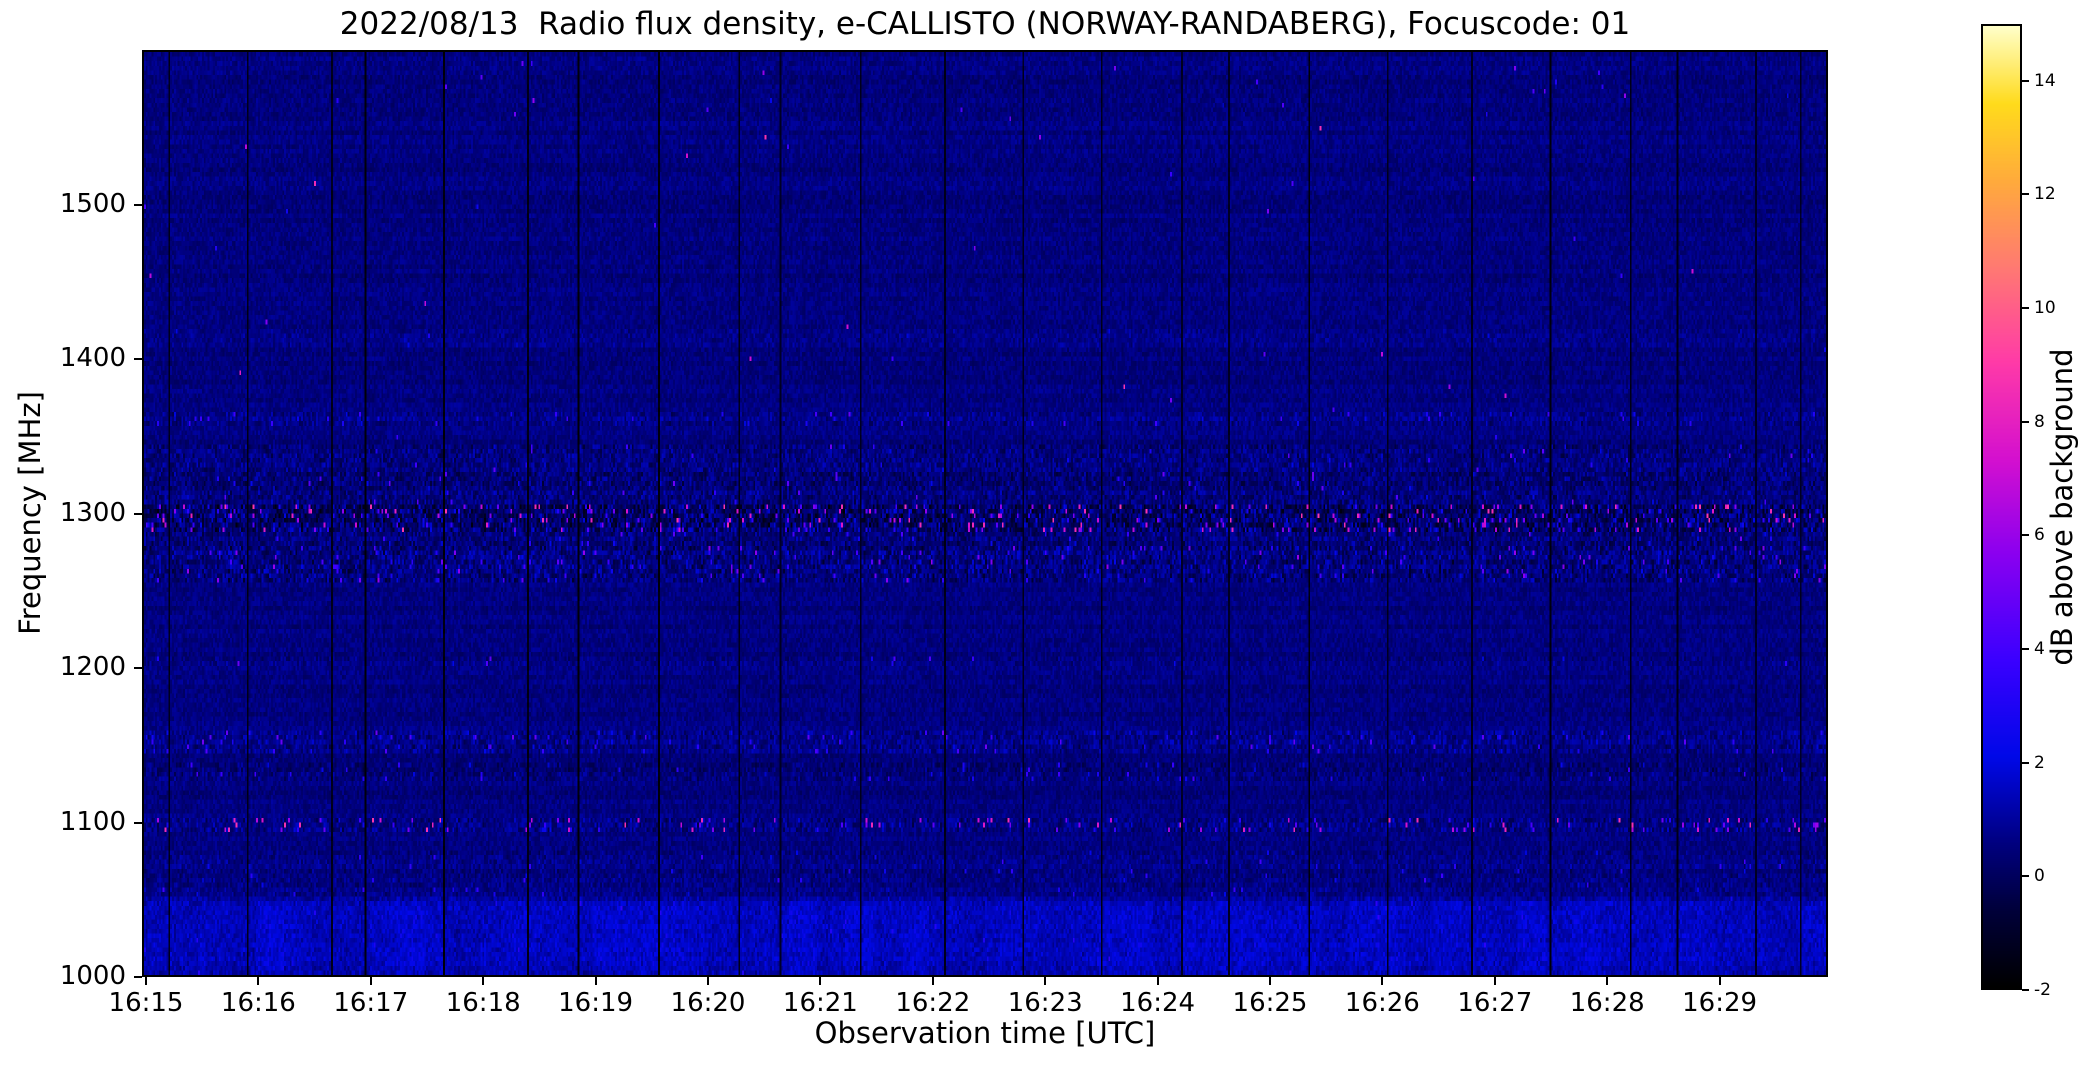 This screenshot has width=2085, height=1067. Describe the element at coordinates (2039, 535) in the screenshot. I see `colorbar-tick-label: 6` at that location.